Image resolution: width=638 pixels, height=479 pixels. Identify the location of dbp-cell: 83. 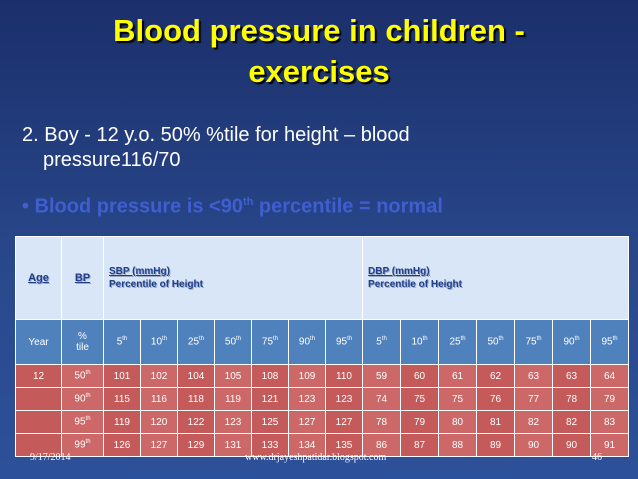
(610, 422).